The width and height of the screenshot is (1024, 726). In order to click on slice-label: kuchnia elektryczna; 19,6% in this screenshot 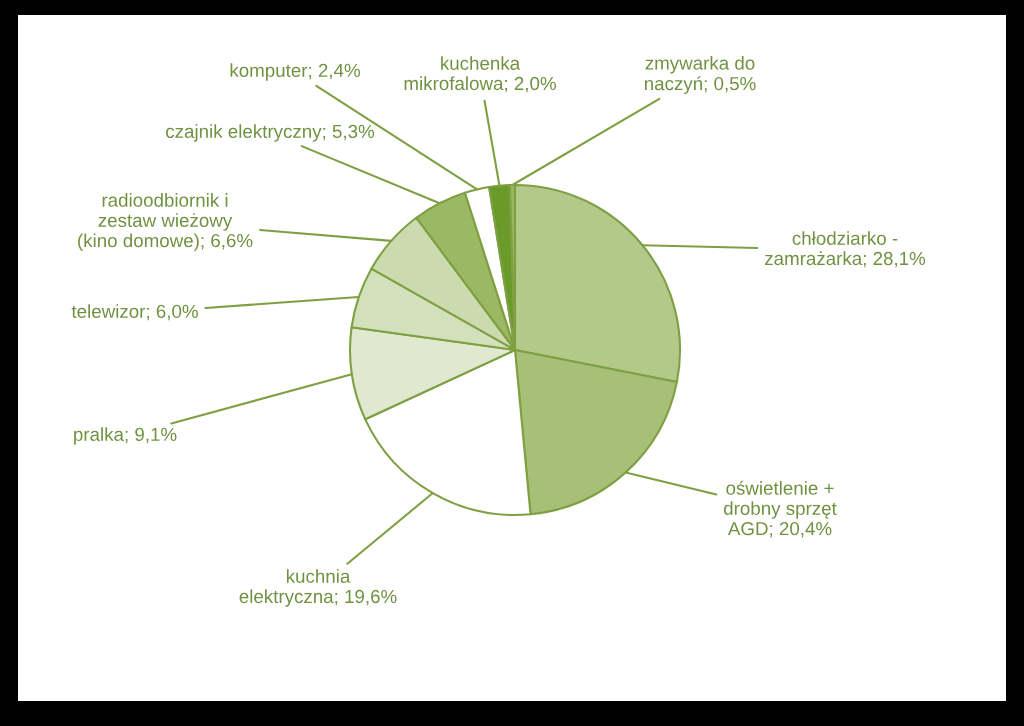, I will do `click(318, 588)`.